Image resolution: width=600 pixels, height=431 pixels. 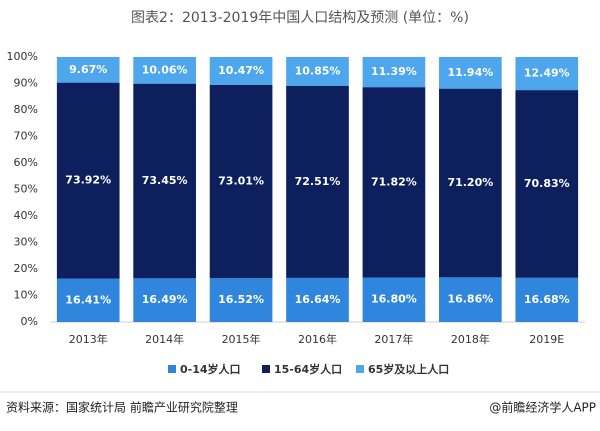 I want to click on value-label: 72.51%, so click(x=318, y=181).